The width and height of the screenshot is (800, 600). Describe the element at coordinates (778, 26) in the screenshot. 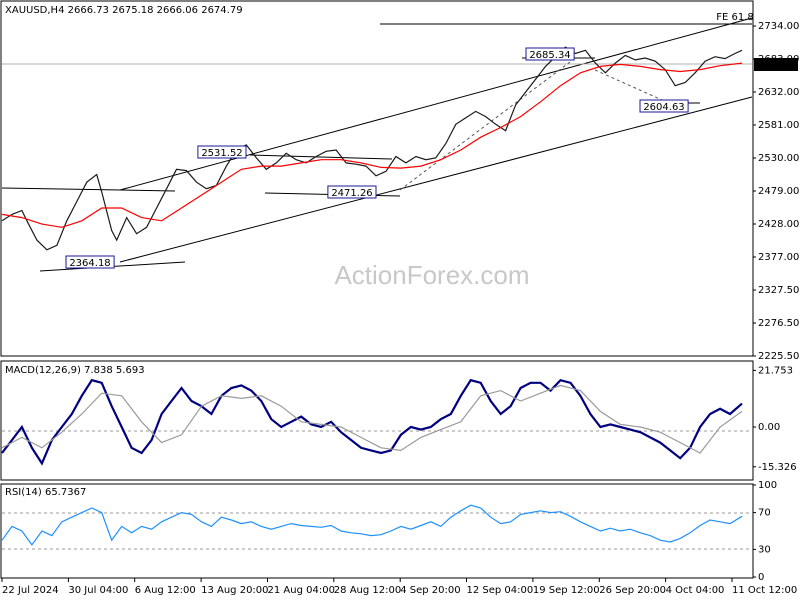

I see `price-y-tick-label: 2734.00` at that location.